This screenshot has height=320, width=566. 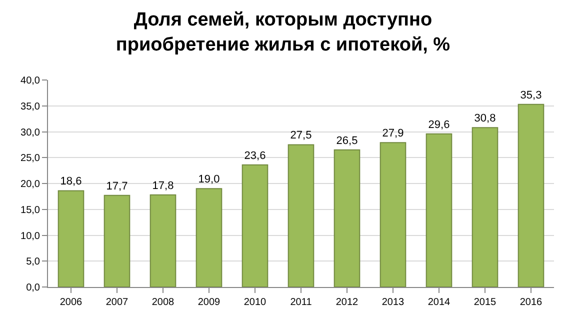 I want to click on x-tick-label: 2016, so click(x=531, y=302).